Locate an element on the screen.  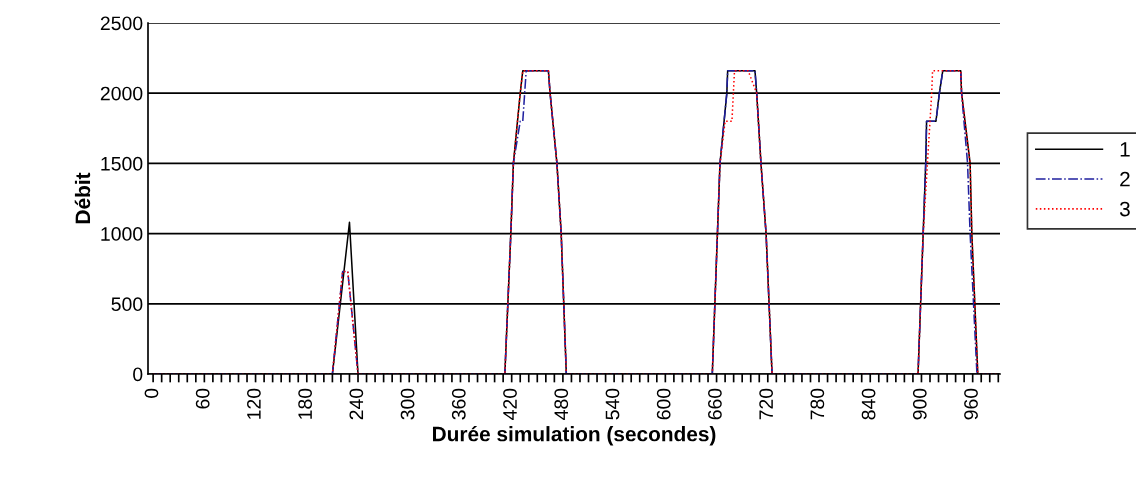
x-tick-label: 360 is located at coordinates (458, 404).